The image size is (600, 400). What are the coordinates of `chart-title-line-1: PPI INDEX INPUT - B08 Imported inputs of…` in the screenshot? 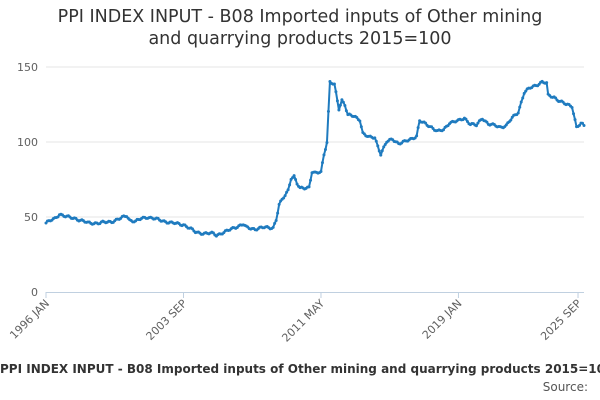 It's located at (300, 17).